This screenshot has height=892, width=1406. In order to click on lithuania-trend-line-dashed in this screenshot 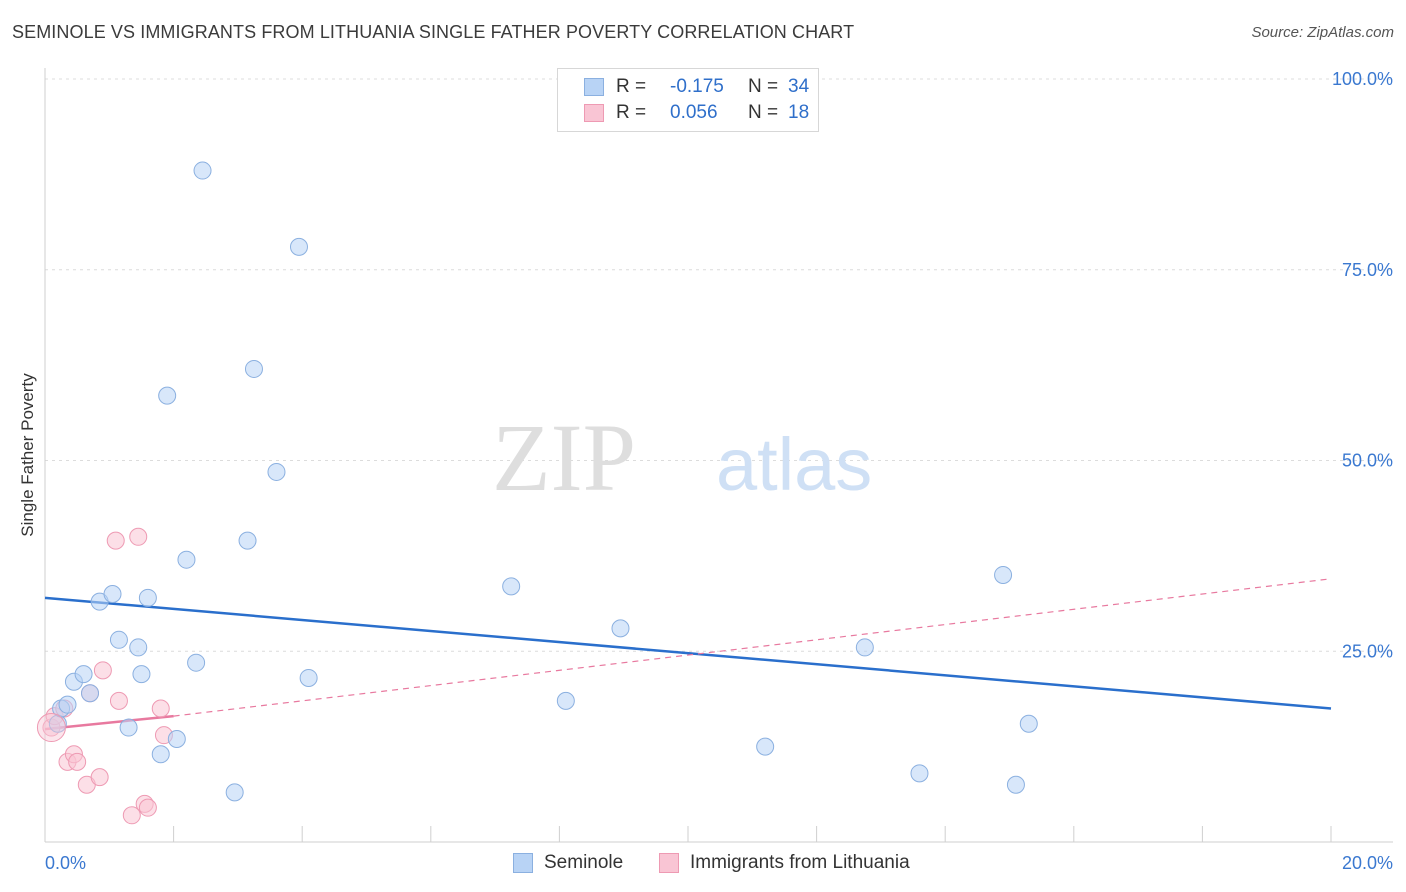, I will do `click(752, 647)`.